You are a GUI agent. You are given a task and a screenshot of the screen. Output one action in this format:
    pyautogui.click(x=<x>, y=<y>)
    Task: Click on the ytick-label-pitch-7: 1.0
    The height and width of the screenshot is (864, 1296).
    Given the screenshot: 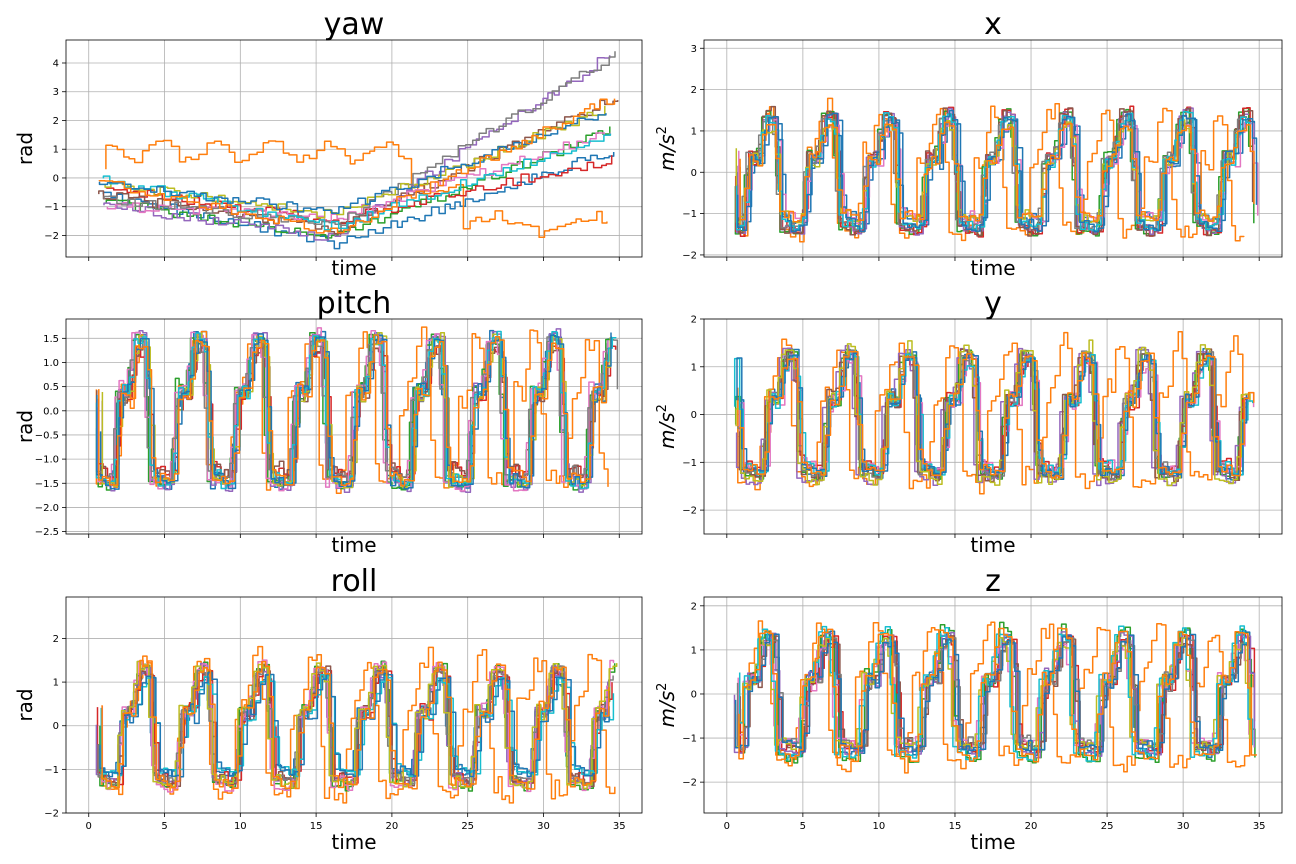 What is the action you would take?
    pyautogui.click(x=51, y=363)
    